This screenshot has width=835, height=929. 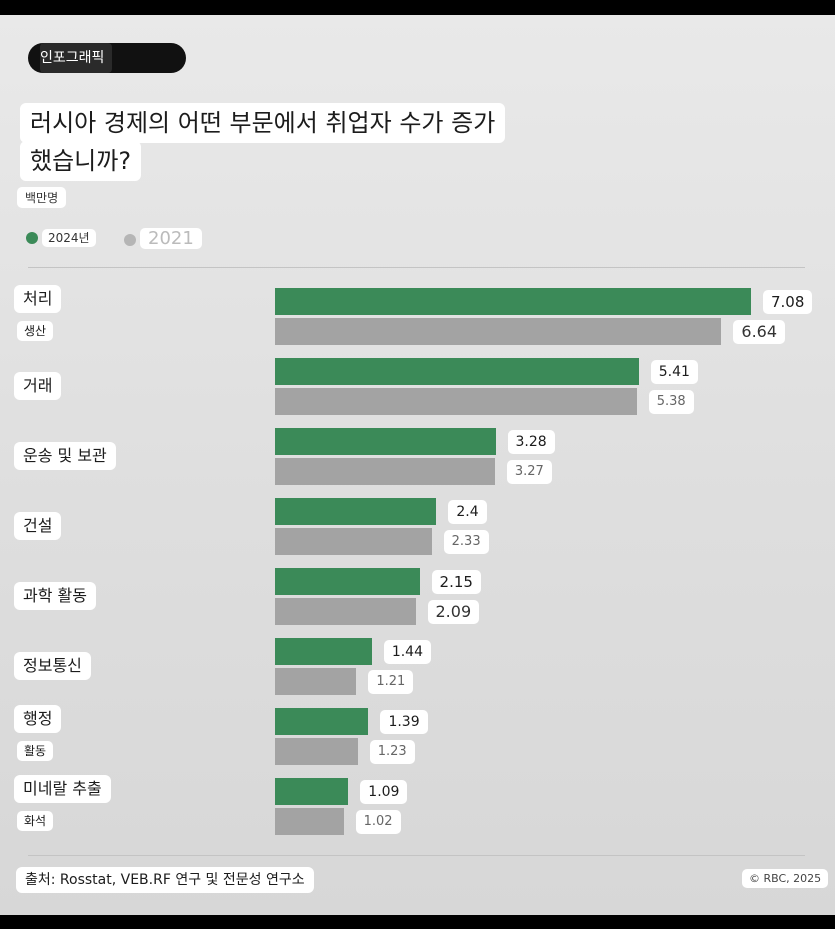 What do you see at coordinates (529, 472) in the screenshot?
I see `value-label-2021: 3.27` at bounding box center [529, 472].